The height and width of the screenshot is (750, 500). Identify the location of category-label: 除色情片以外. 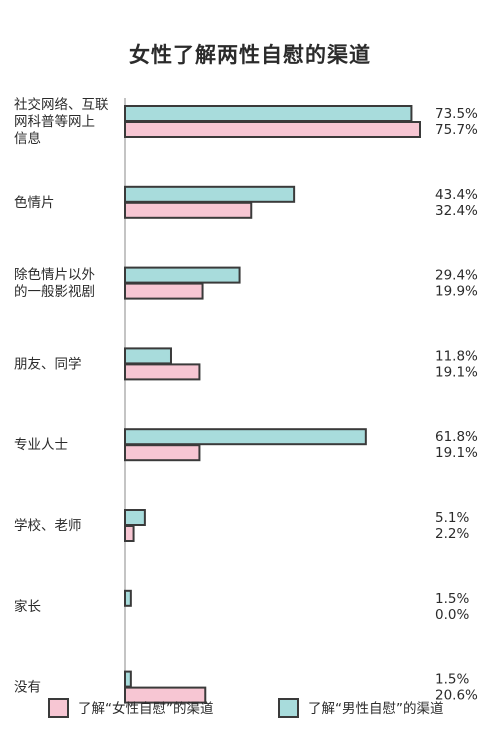
(54, 274).